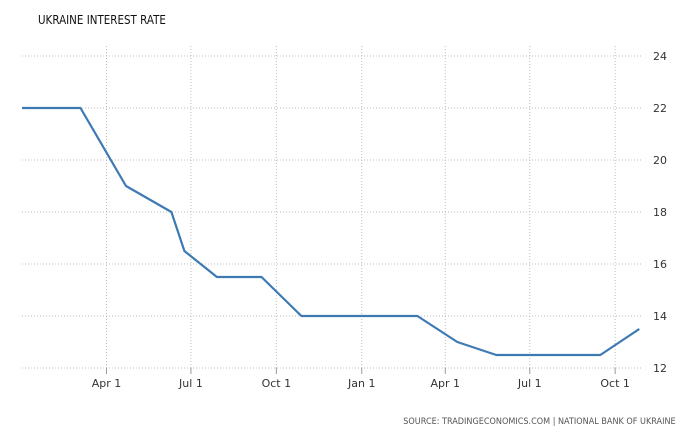 This screenshot has width=700, height=440. Describe the element at coordinates (102, 20) in the screenshot. I see `chart-title: UKRAINE INTEREST RATE` at that location.